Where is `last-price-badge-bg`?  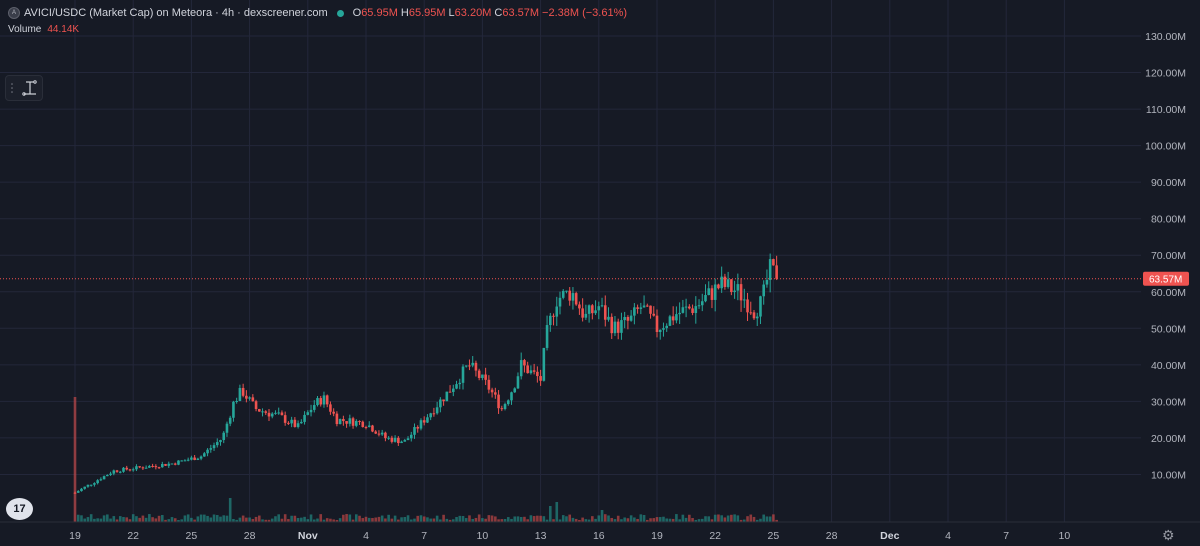 last-price-badge-bg is located at coordinates (1166, 278).